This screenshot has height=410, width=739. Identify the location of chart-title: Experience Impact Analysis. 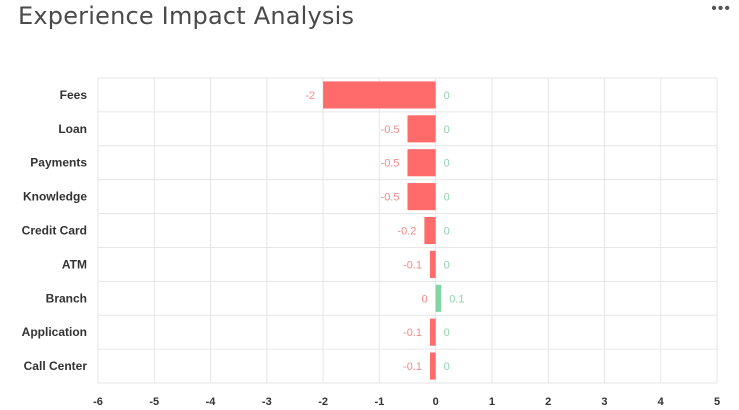
(186, 16).